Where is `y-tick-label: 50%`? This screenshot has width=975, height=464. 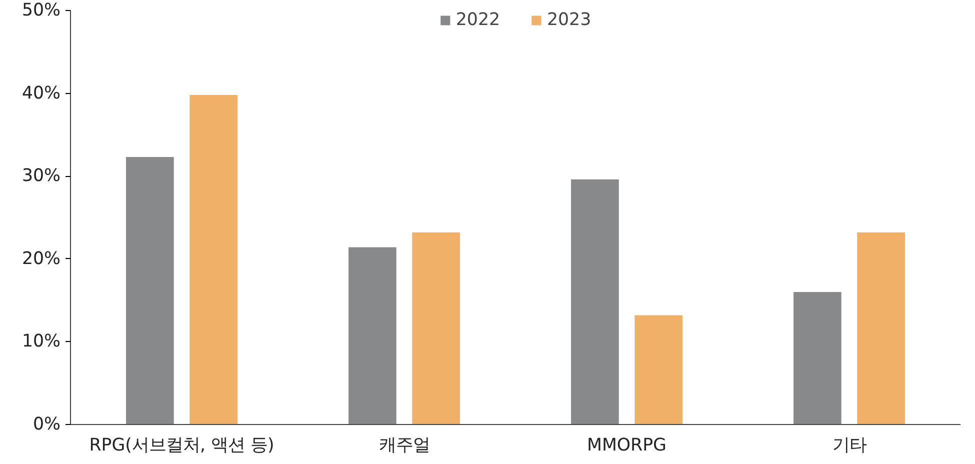 y-tick-label: 50% is located at coordinates (41, 10).